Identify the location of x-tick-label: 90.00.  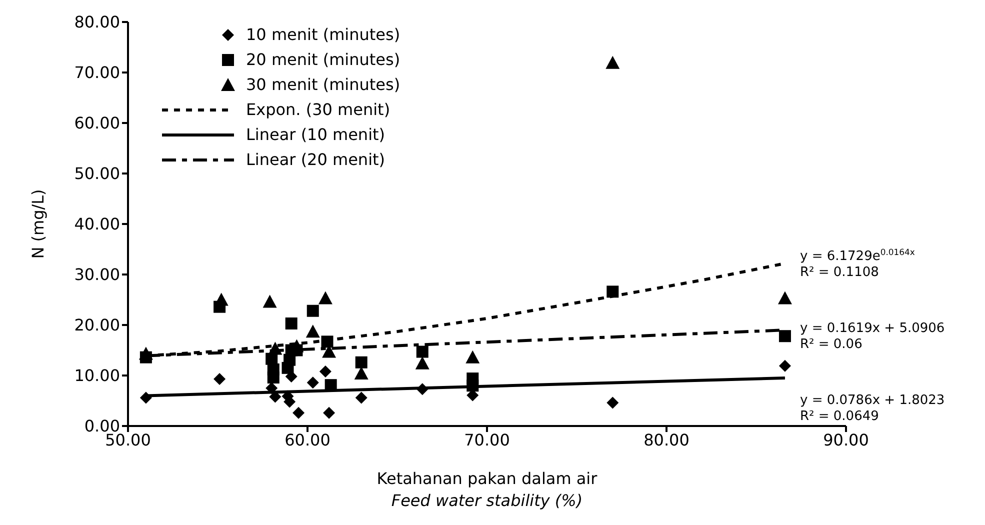
(846, 440).